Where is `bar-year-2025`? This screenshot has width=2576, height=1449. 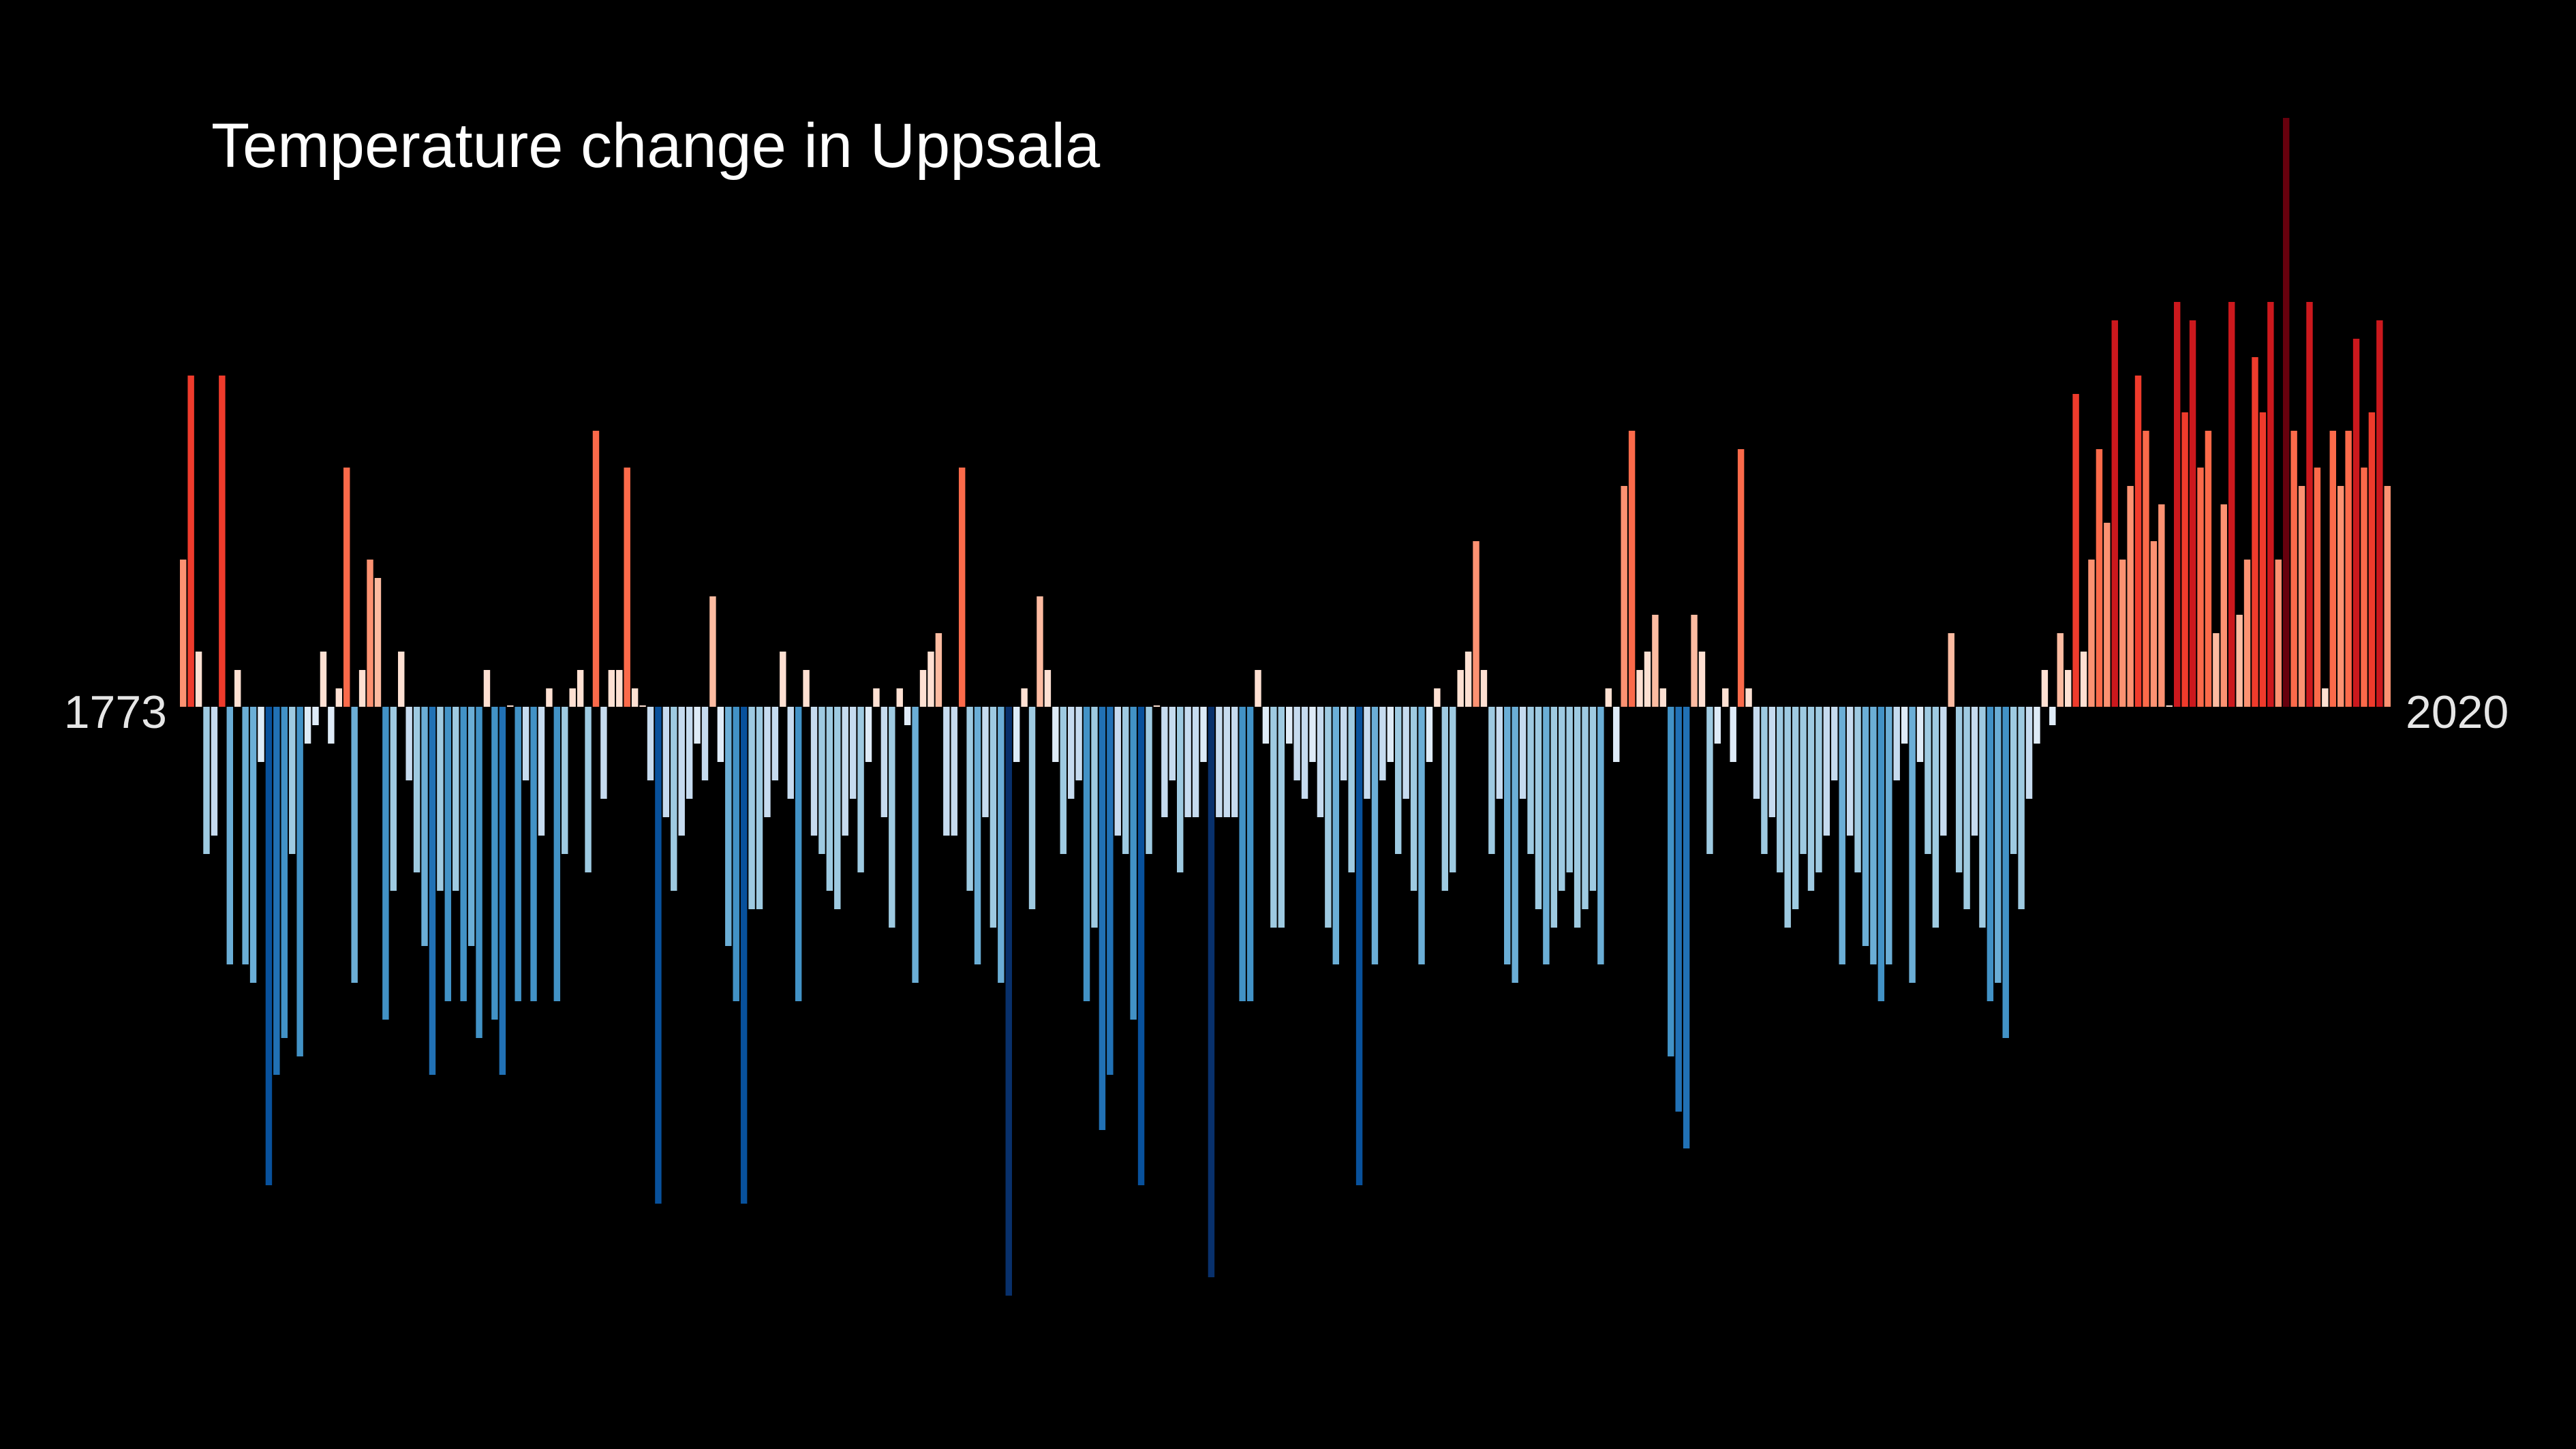
bar-year-2025 is located at coordinates (2146, 569).